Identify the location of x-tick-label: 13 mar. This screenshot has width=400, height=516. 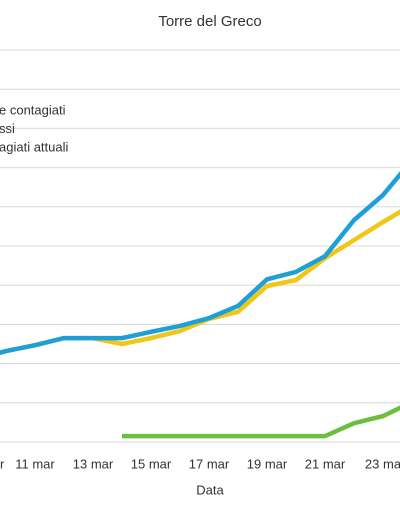
(93, 463).